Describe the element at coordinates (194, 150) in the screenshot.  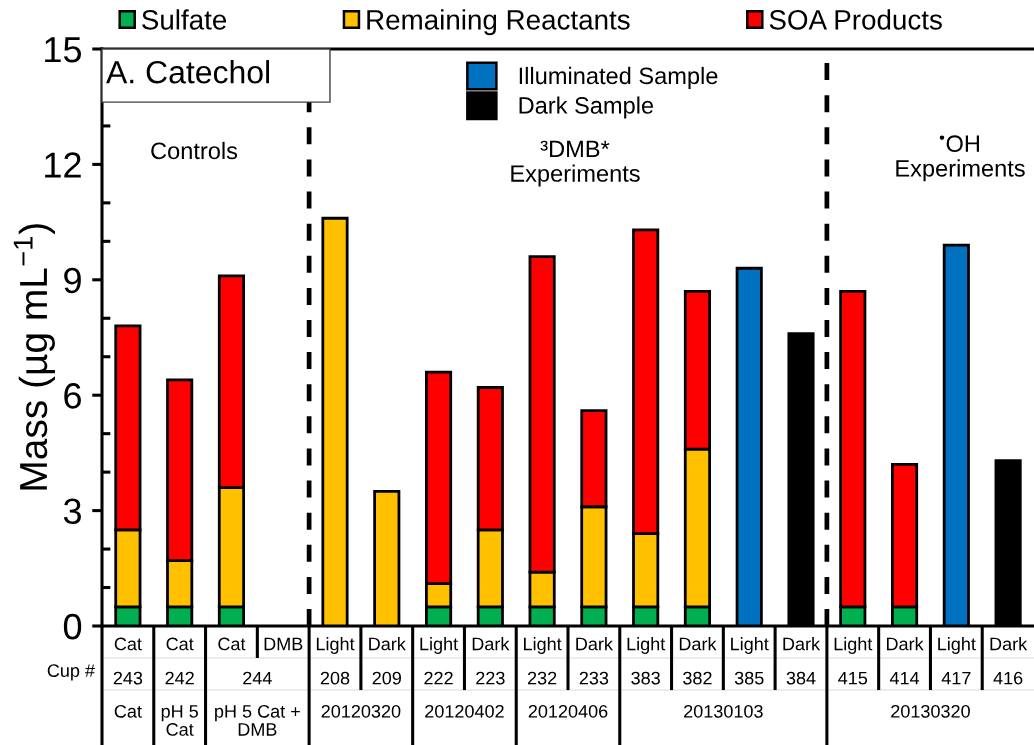
I see `annotation: Controls` at that location.